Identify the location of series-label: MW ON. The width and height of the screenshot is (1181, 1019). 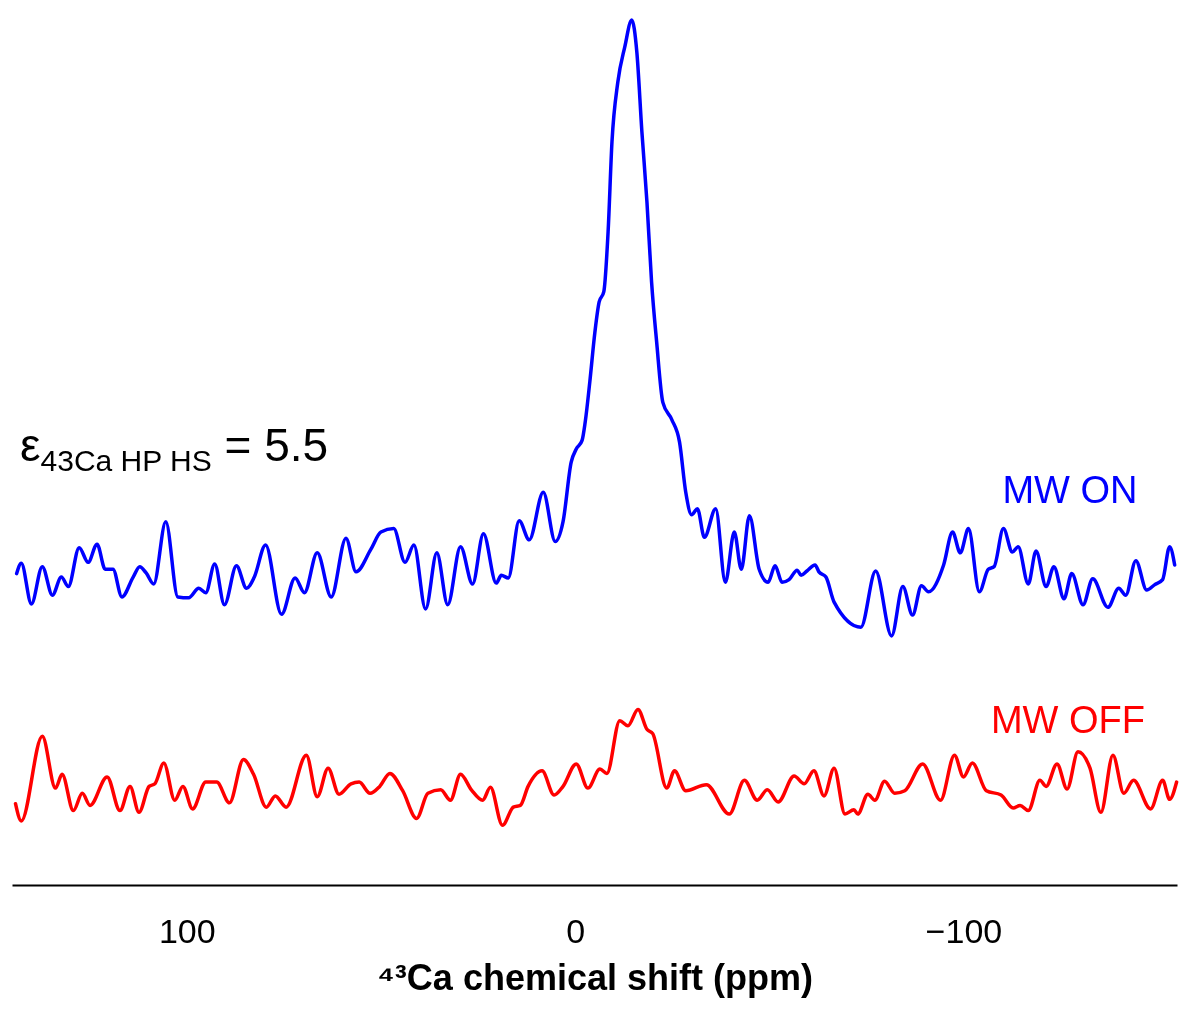
(1070, 490).